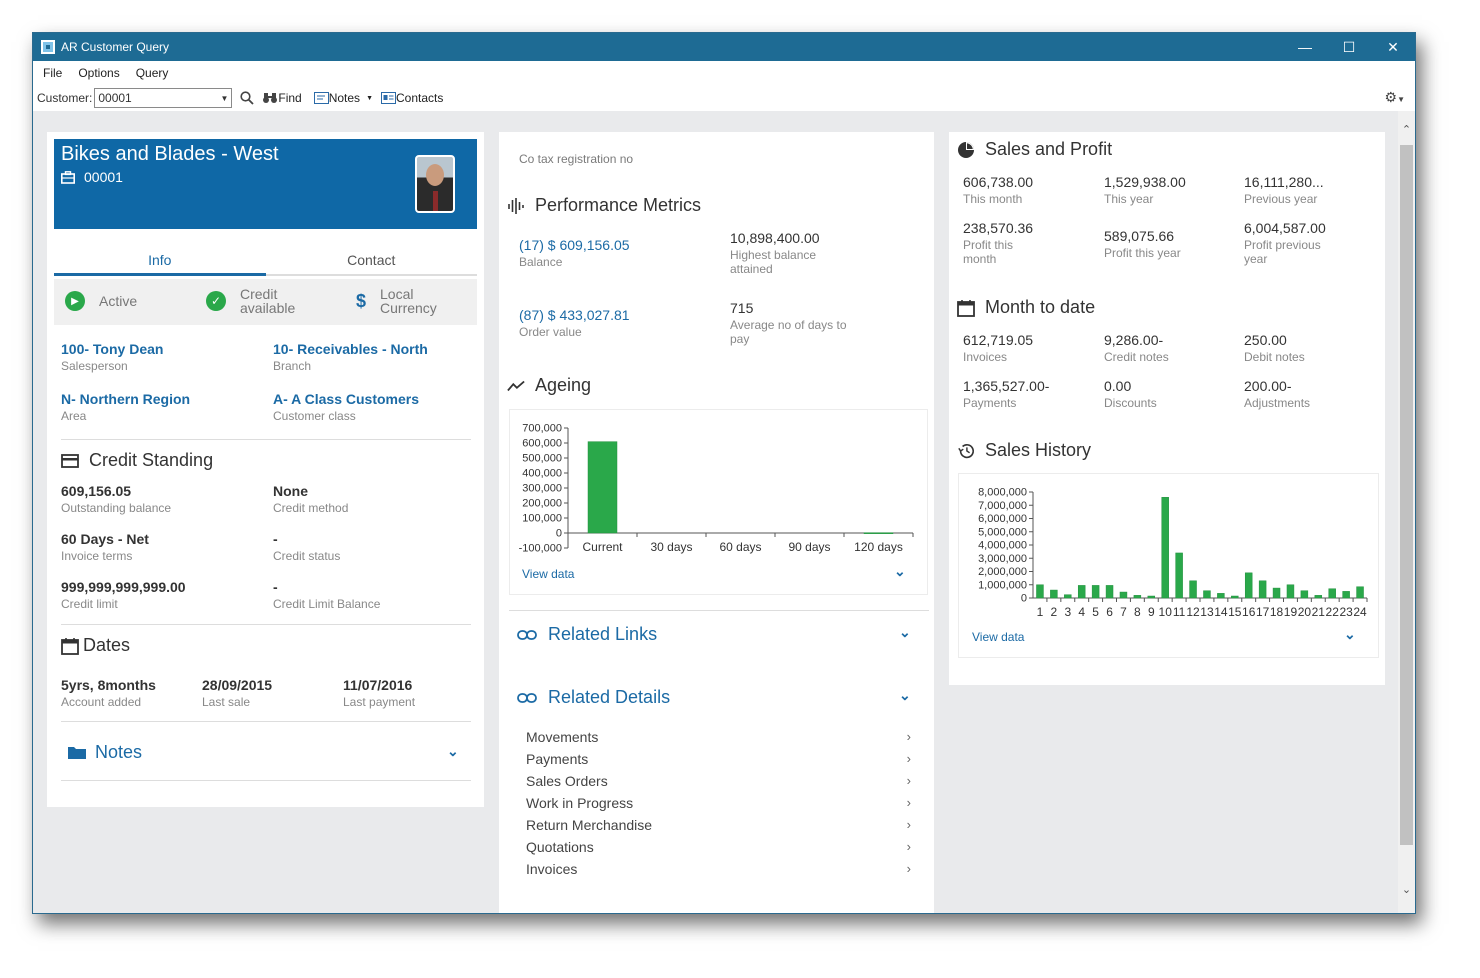 Image resolution: width=1480 pixels, height=978 pixels. Describe the element at coordinates (773, 255) in the screenshot. I see `highest-balance-label-1: Highest balance` at that location.